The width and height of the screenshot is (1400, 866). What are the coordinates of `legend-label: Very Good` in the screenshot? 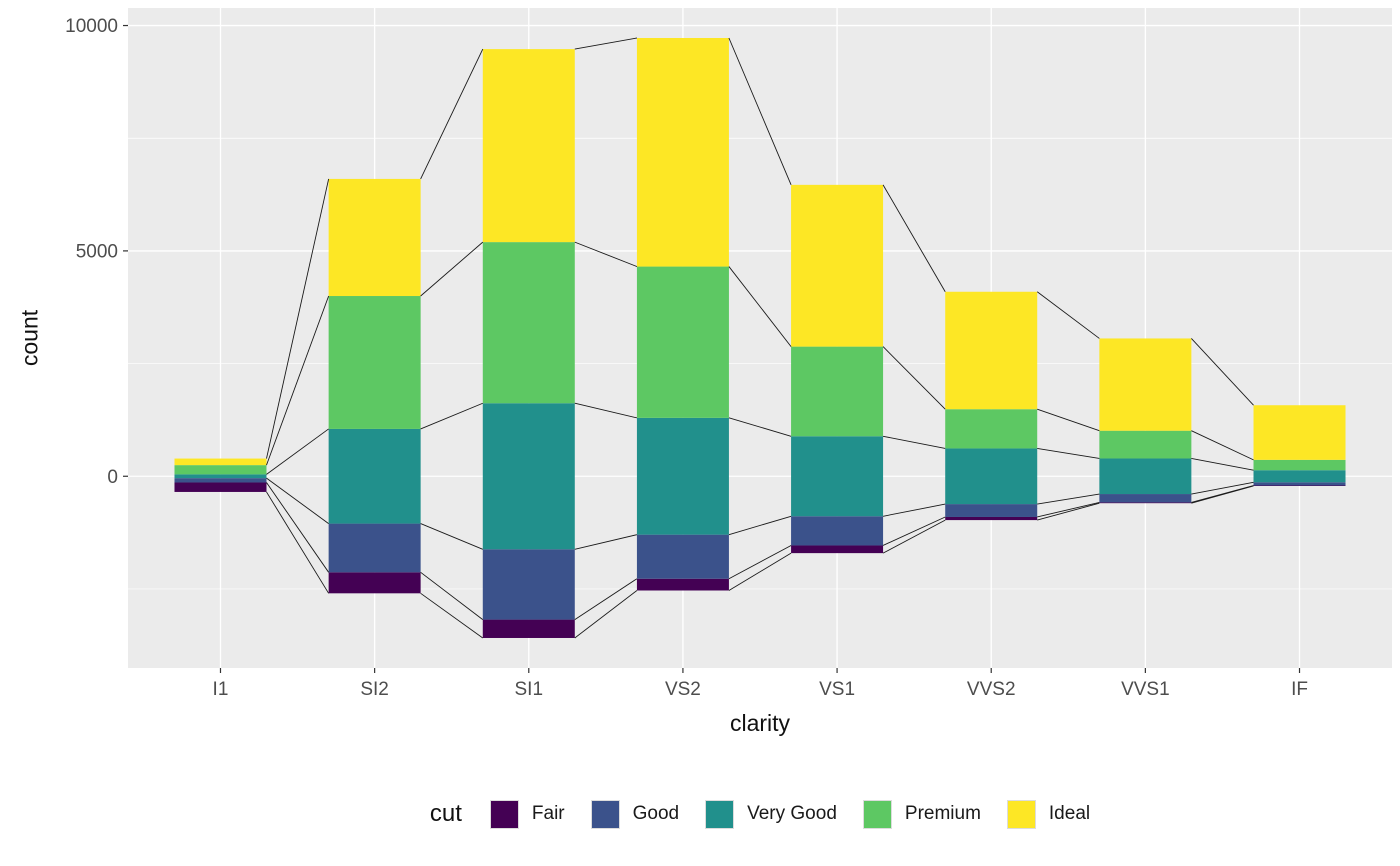 It's located at (792, 813).